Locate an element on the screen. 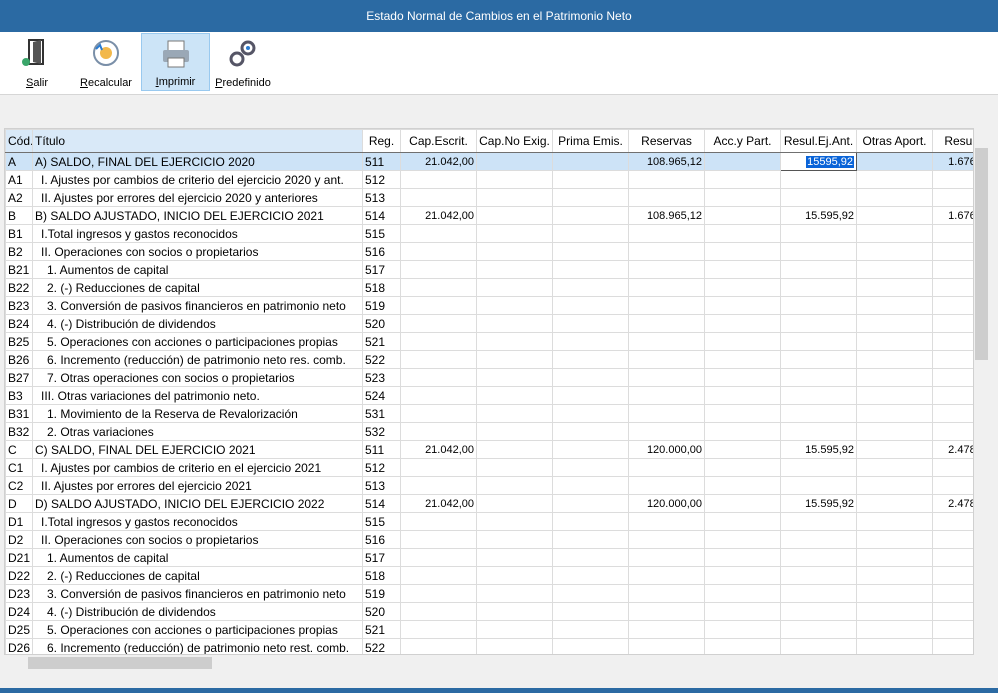 Image resolution: width=998 pixels, height=693 pixels. table-cell: 524 is located at coordinates (381, 395).